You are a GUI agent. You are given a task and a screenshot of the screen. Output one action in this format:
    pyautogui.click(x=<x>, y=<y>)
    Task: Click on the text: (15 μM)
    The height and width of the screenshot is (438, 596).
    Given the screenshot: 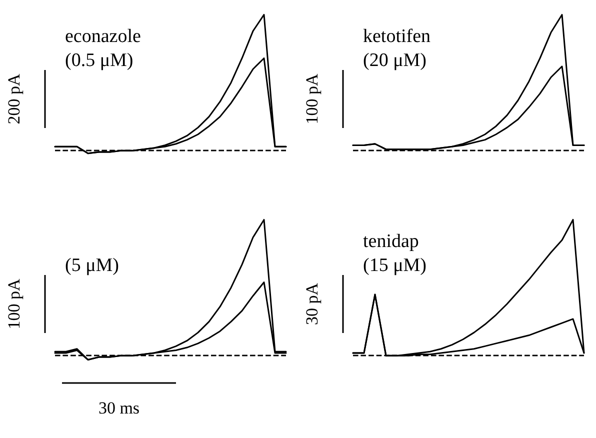 What is the action you would take?
    pyautogui.click(x=394, y=265)
    